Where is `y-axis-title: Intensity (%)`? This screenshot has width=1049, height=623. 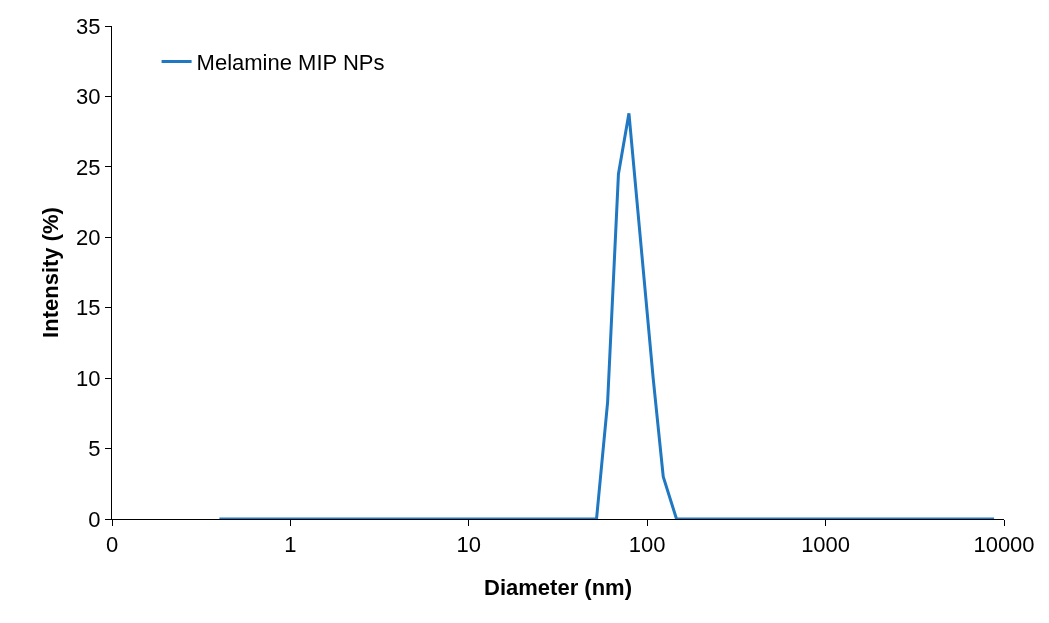
y-axis-title: Intensity (%) is located at coordinates (50, 272).